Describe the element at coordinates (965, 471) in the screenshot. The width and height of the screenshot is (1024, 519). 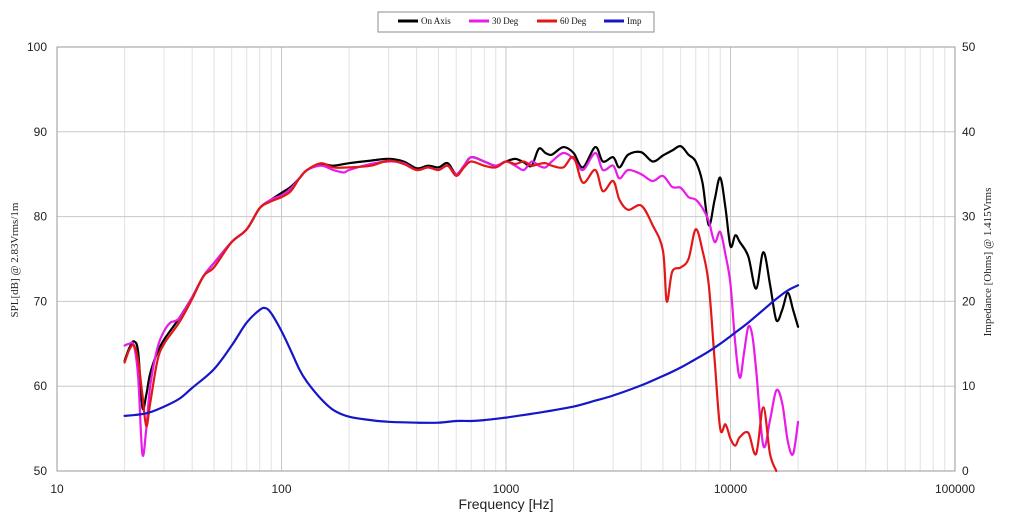
I see `y-right-tick-label: 0` at that location.